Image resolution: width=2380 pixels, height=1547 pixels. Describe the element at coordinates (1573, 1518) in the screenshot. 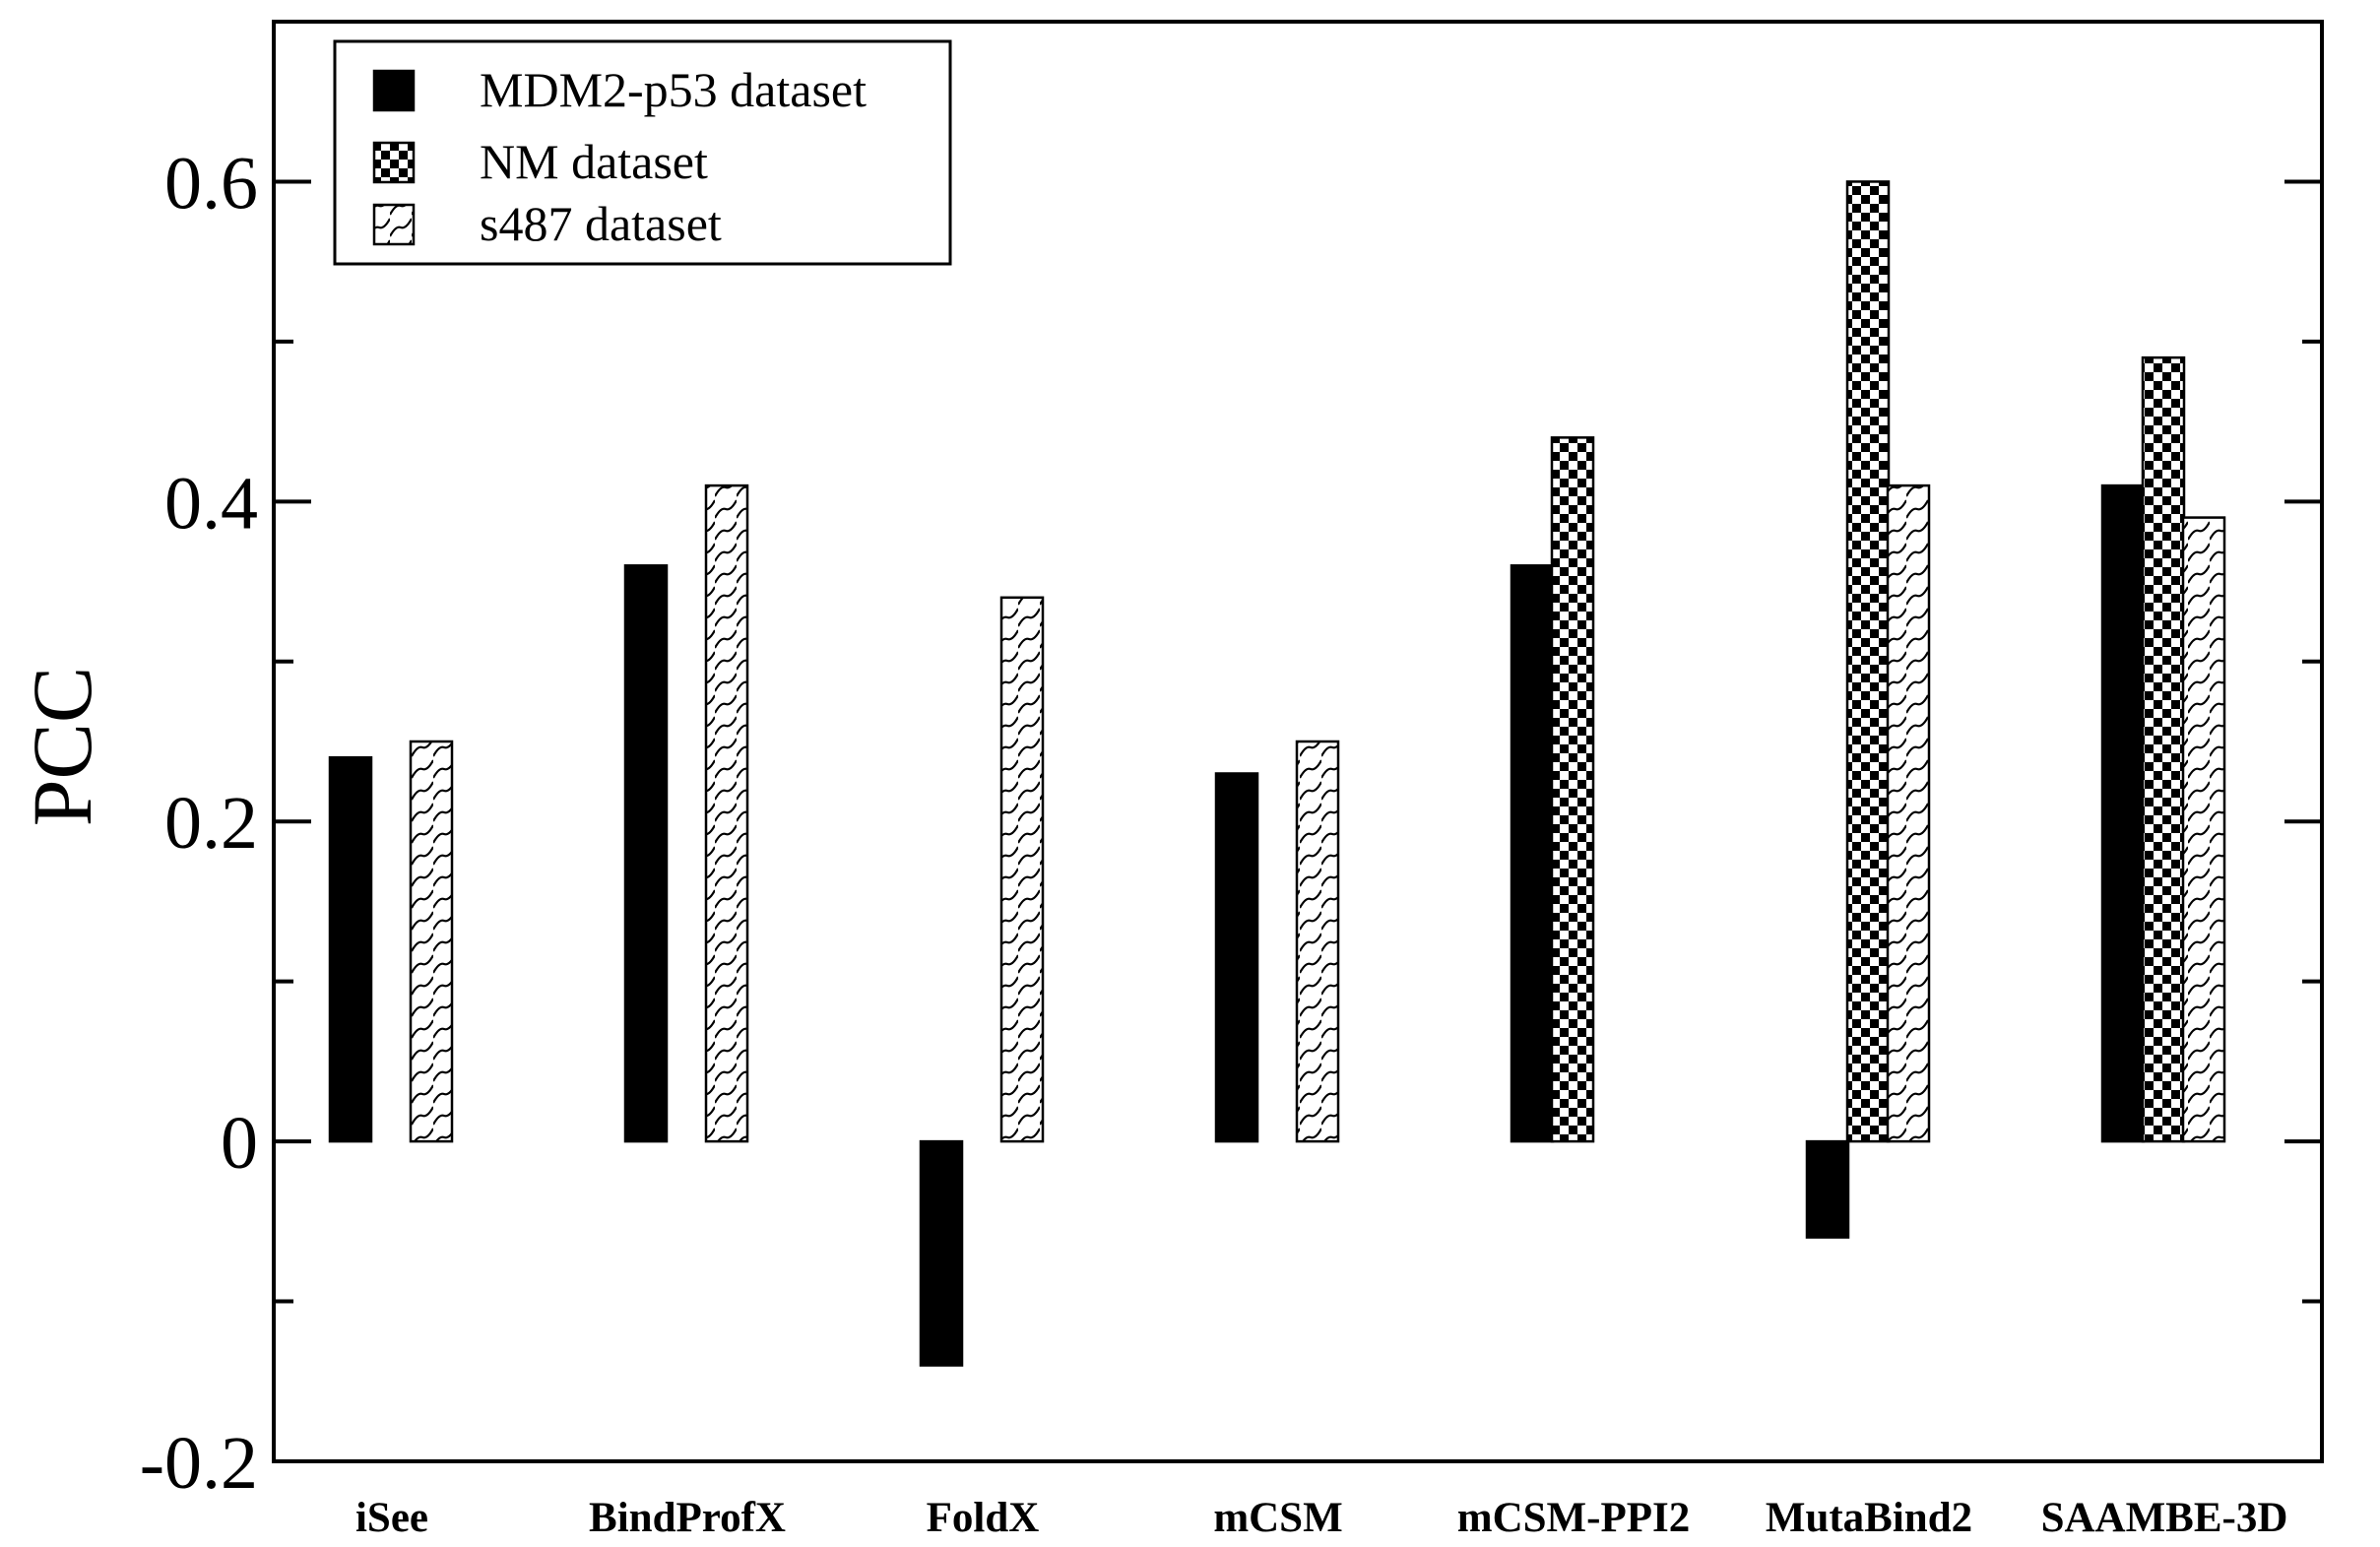

I see `x-tick-label-mcsm-ppi2: mCSM-PPI2` at that location.